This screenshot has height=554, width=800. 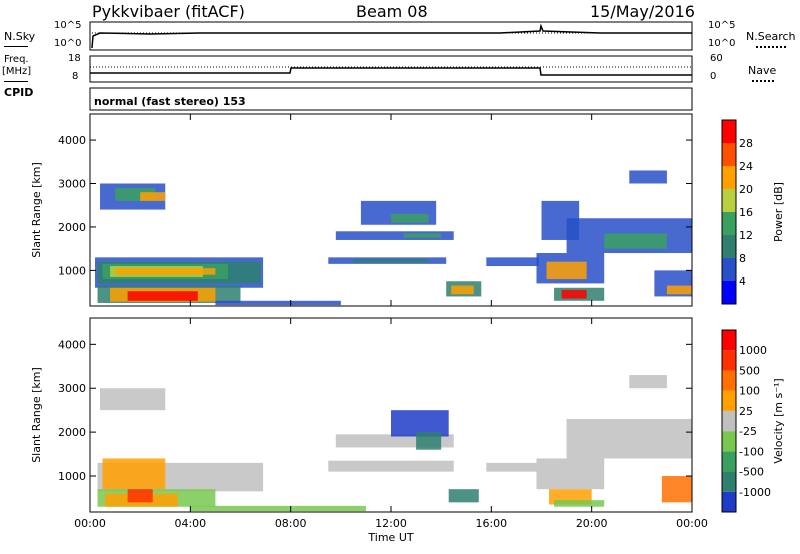 What do you see at coordinates (90, 523) in the screenshot?
I see `velocity-xtick-label-0: 00:00` at bounding box center [90, 523].